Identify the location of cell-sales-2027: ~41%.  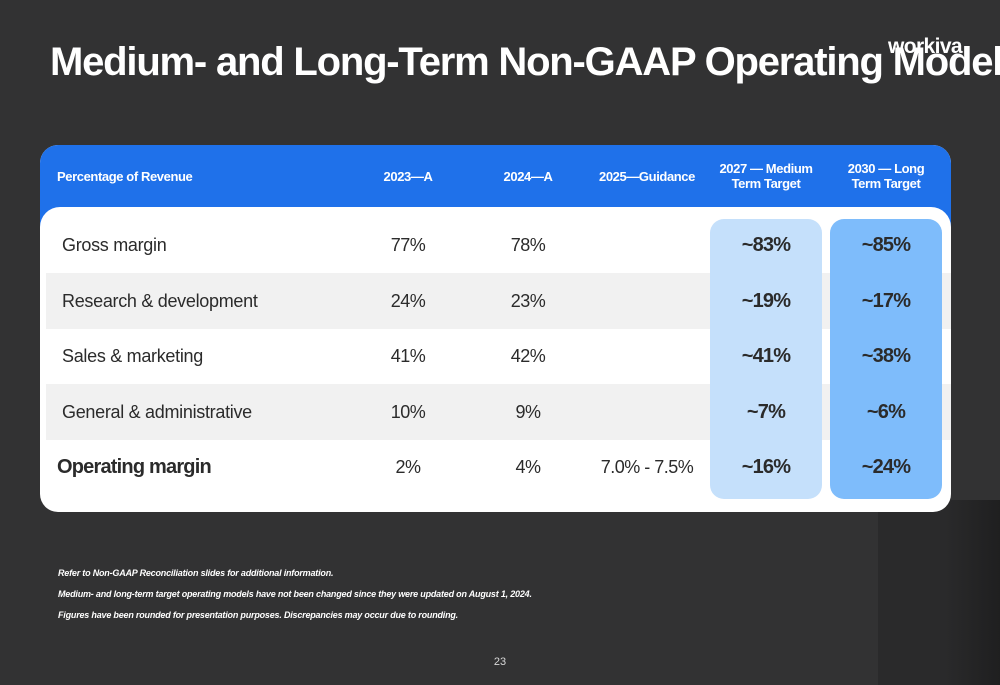
(766, 355).